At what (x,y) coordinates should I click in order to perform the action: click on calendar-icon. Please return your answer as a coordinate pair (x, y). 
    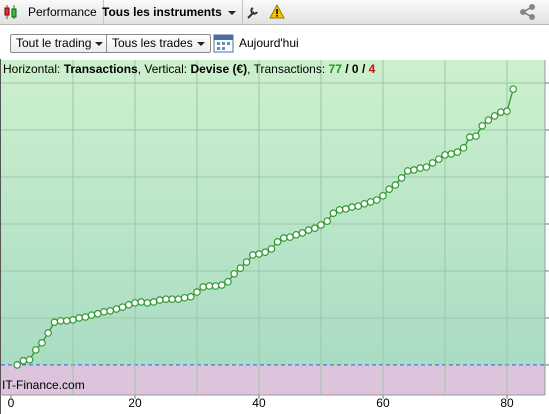
    Looking at the image, I should click on (224, 43).